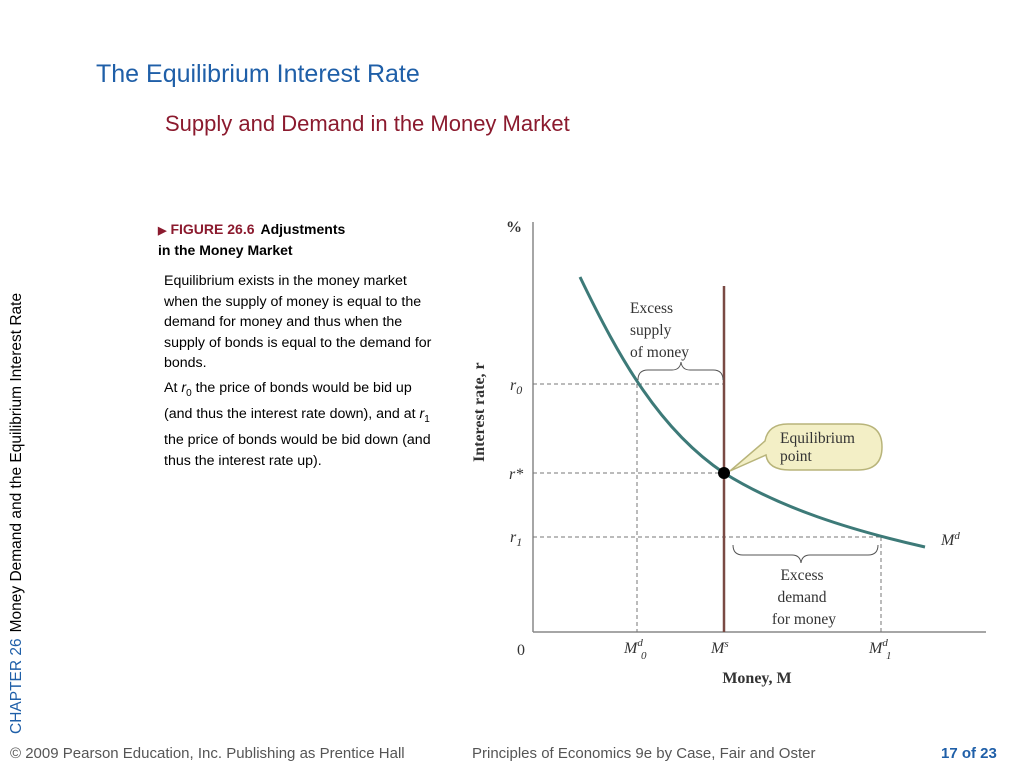 The width and height of the screenshot is (1024, 768). I want to click on y-axis-label: Interest rate, r, so click(479, 412).